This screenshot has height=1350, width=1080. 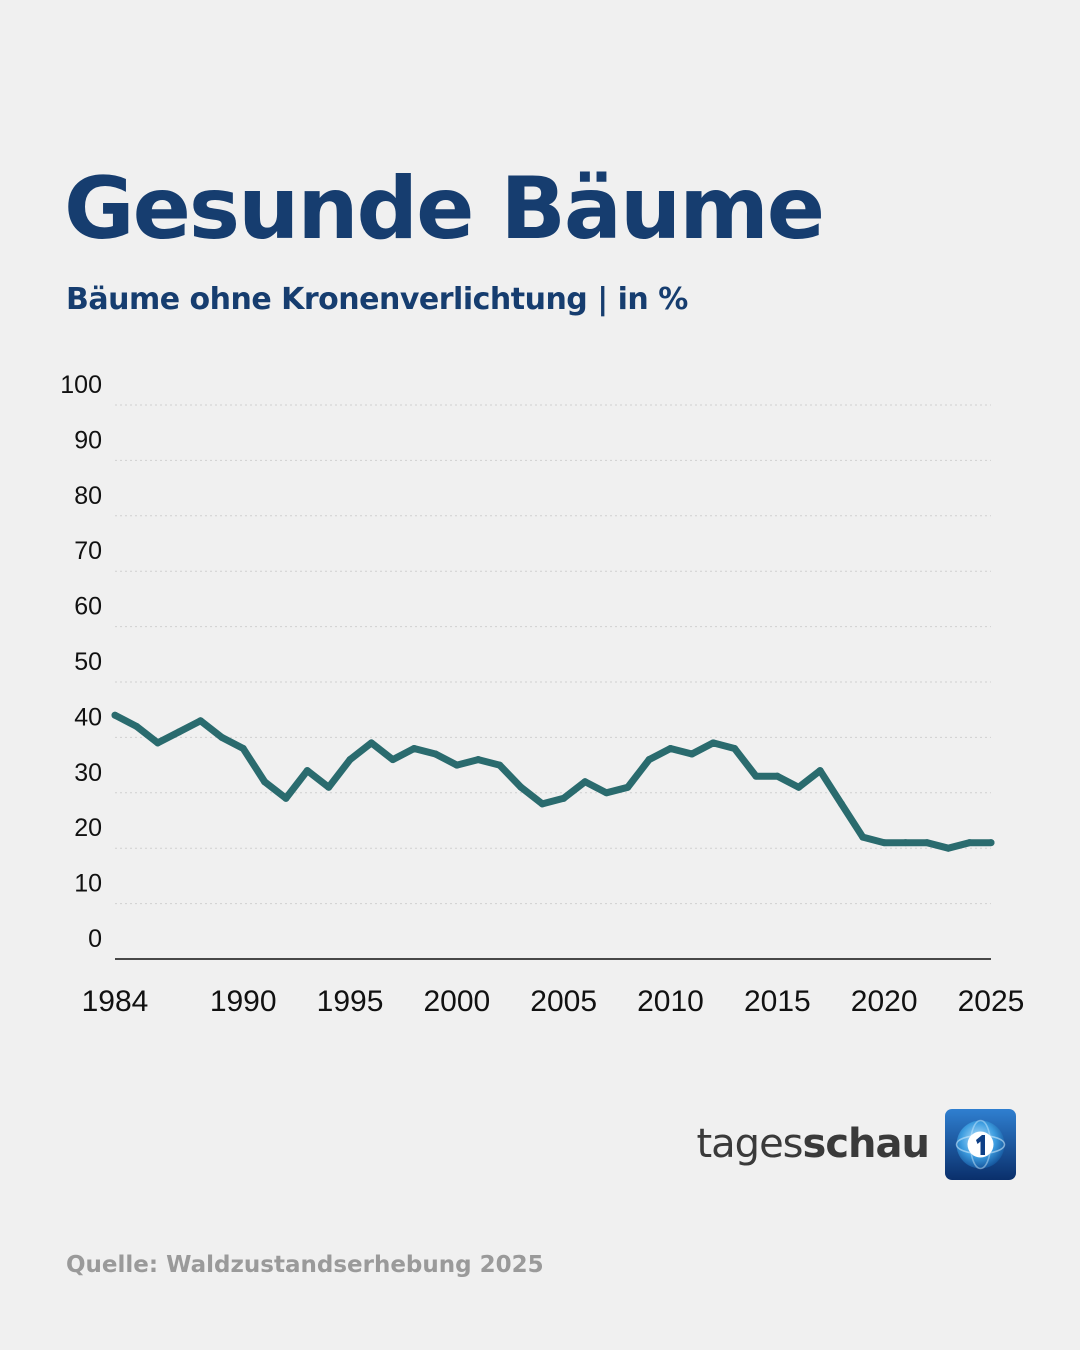 I want to click on y-tick-label: 30, so click(x=88, y=773).